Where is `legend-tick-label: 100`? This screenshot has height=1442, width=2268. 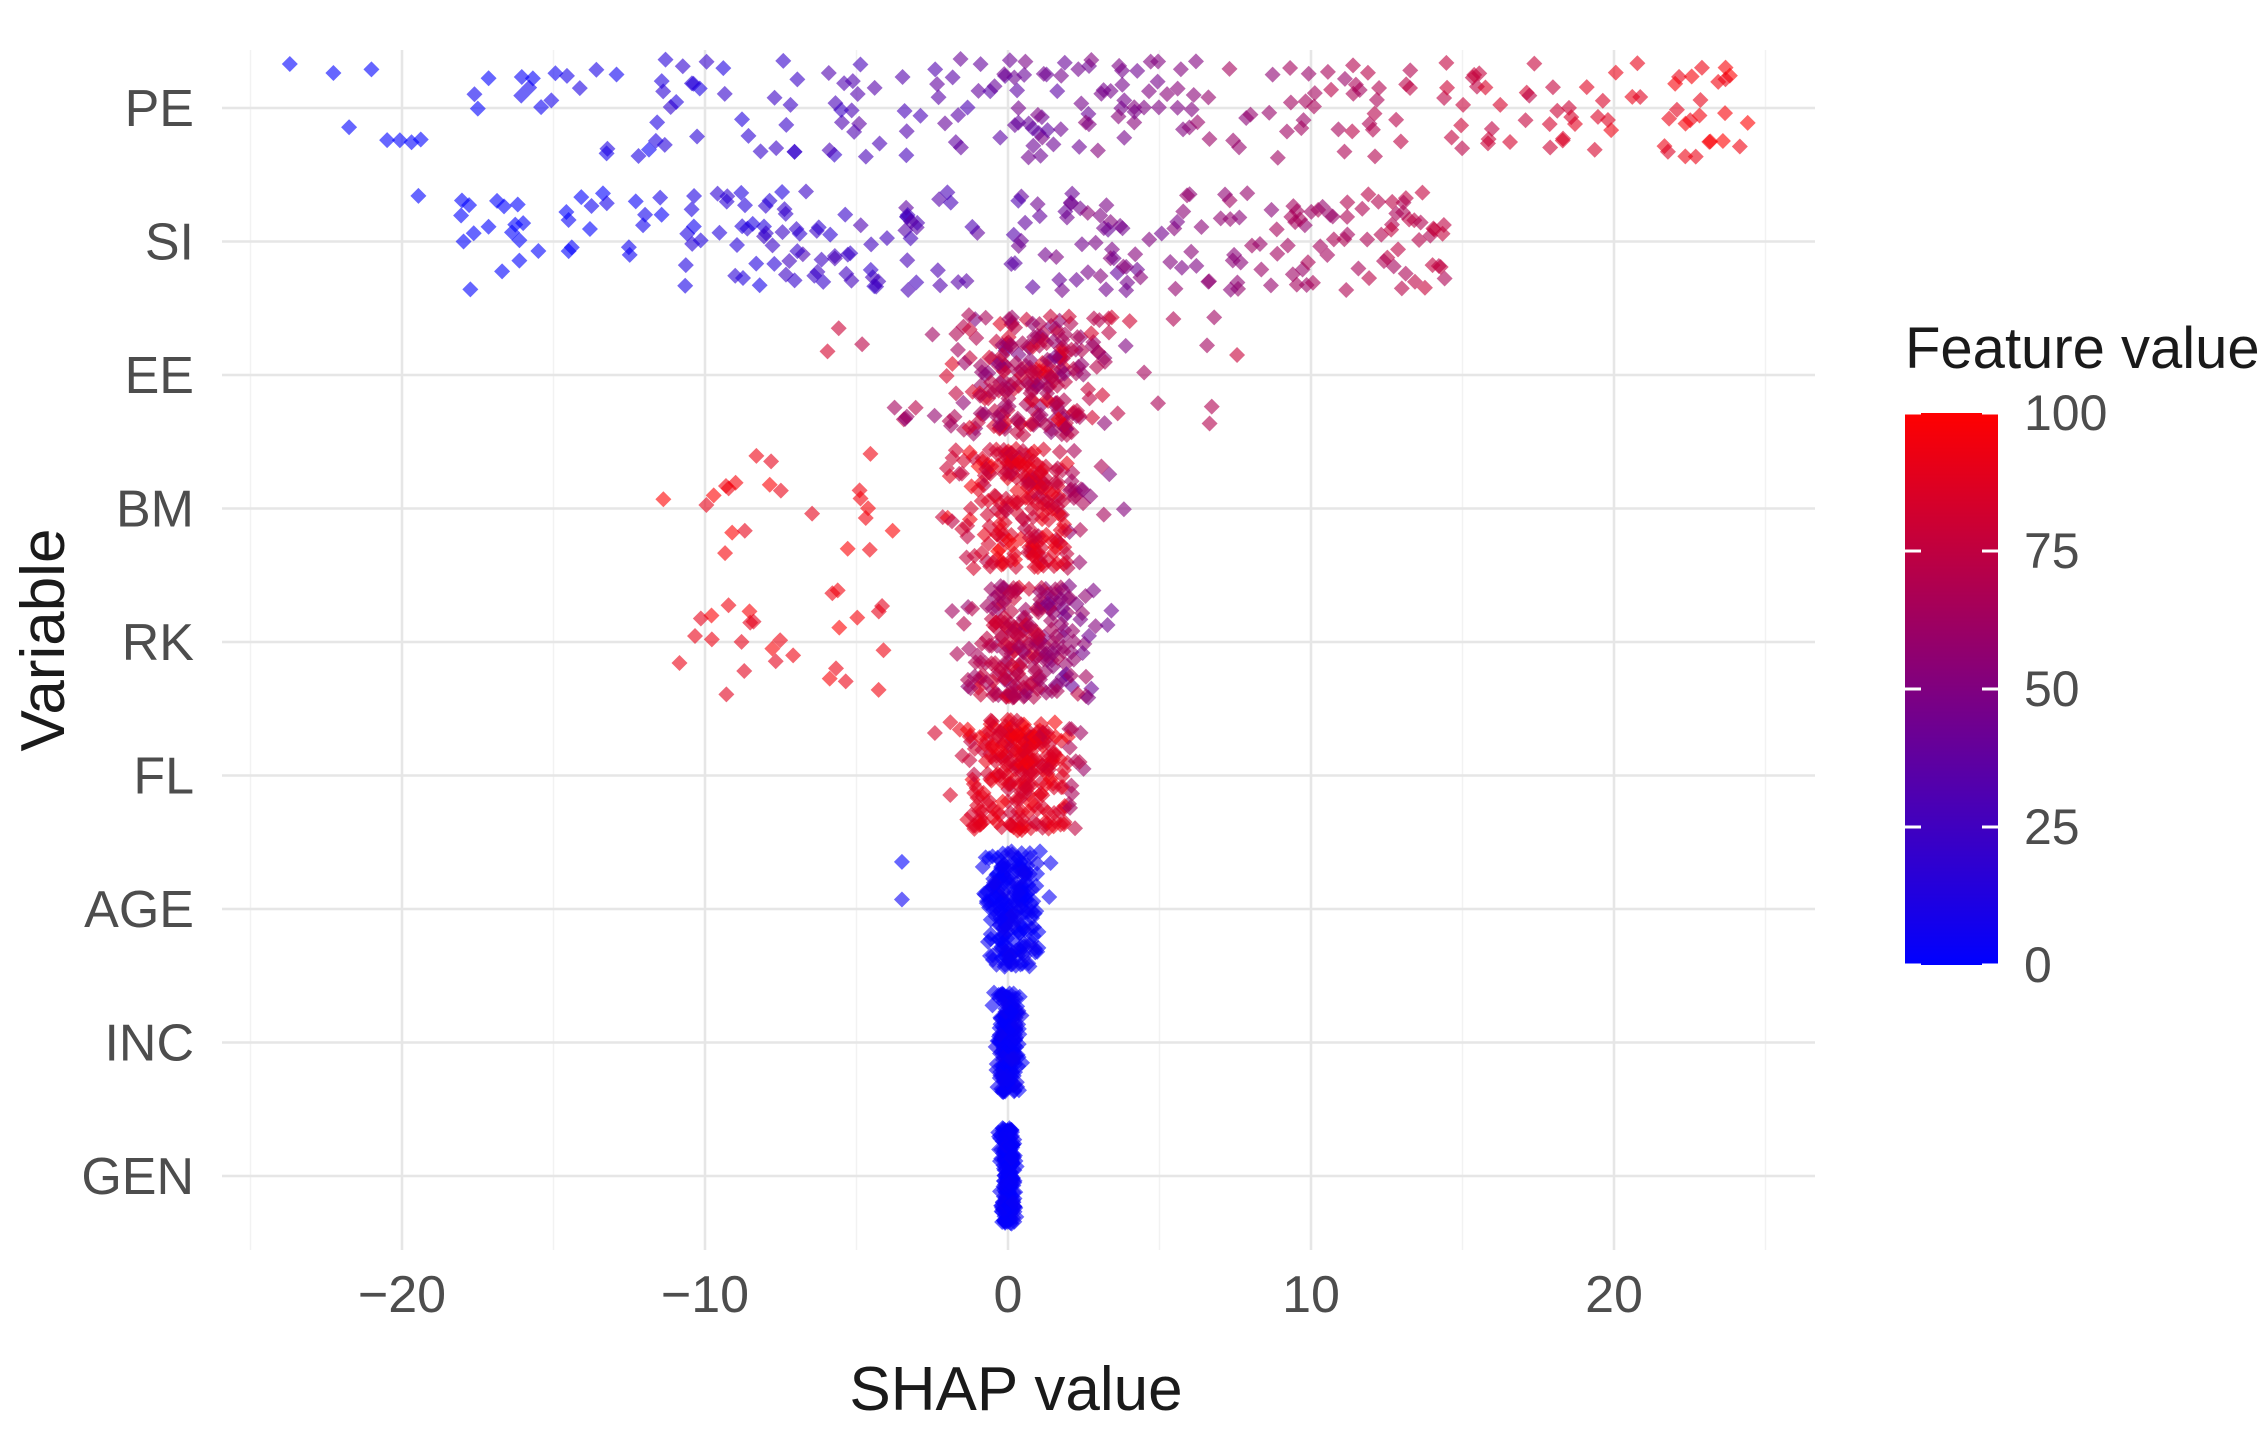
legend-tick-label: 100 is located at coordinates (2065, 413).